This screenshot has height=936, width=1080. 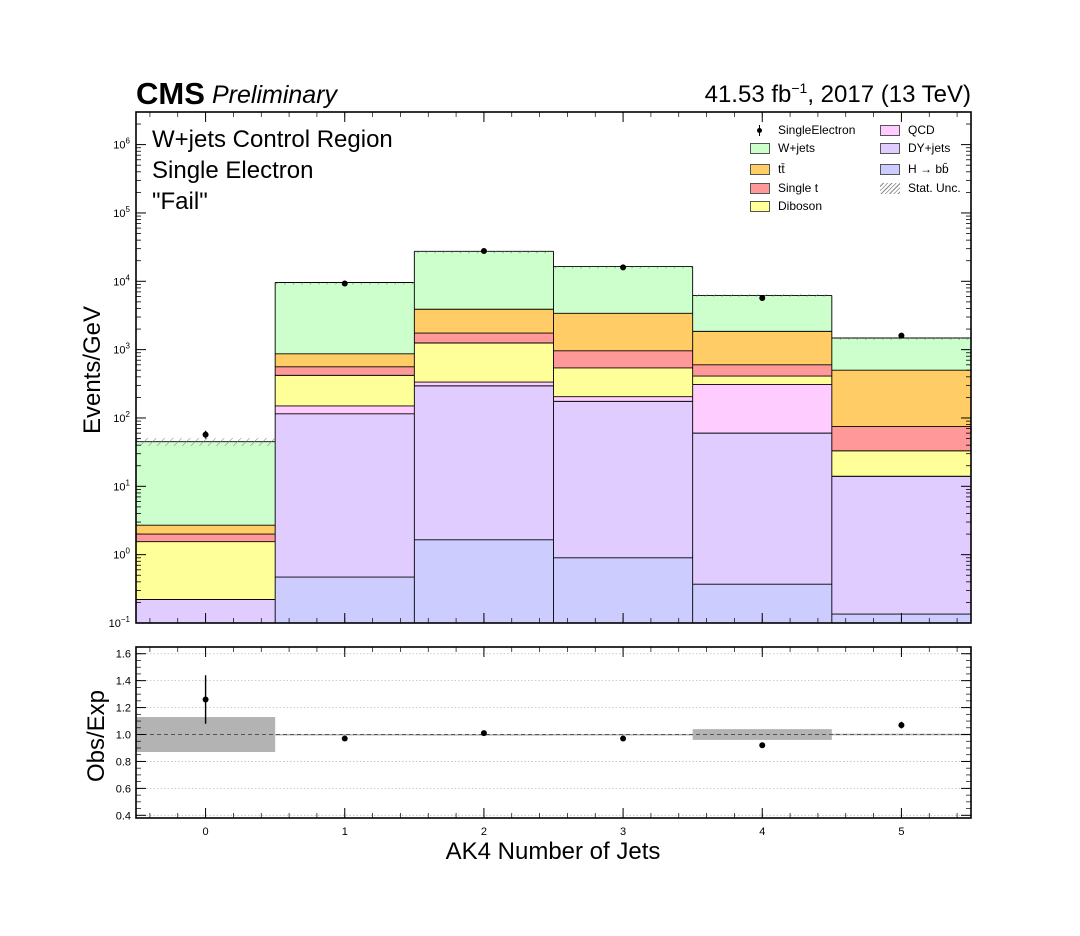 What do you see at coordinates (800, 206) in the screenshot?
I see `legend-label: Diboson` at bounding box center [800, 206].